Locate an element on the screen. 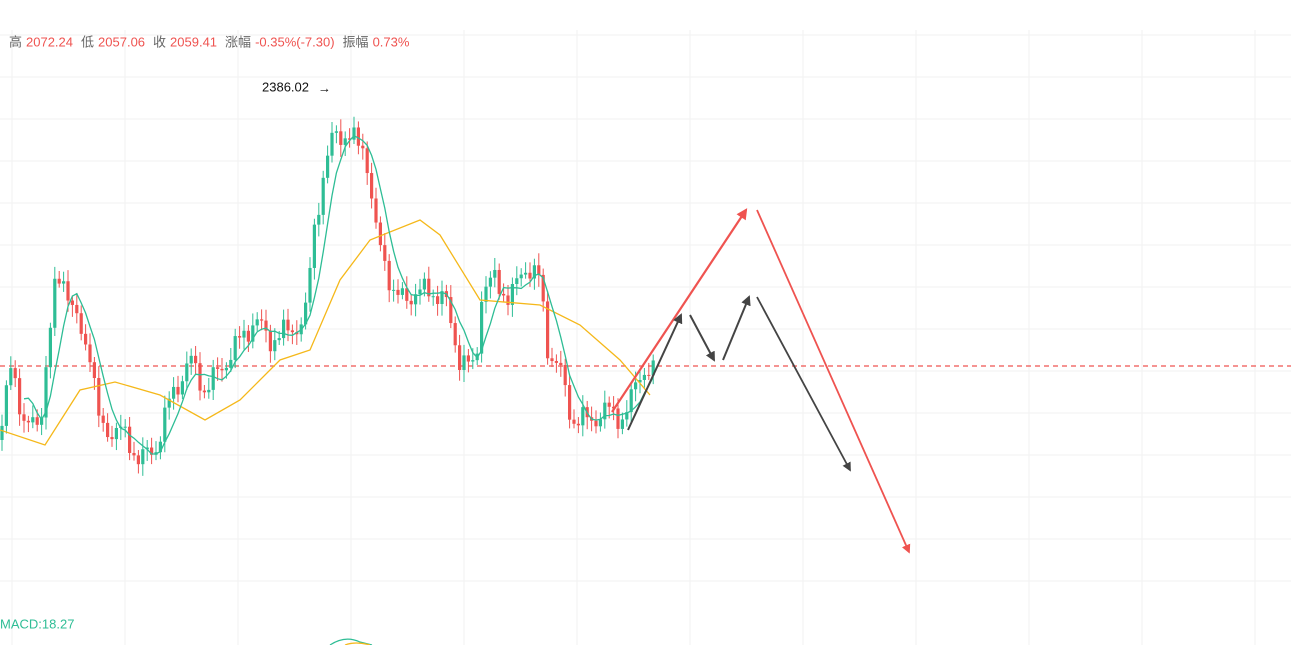 The image size is (1291, 645). header-label: 涨幅 is located at coordinates (238, 41).